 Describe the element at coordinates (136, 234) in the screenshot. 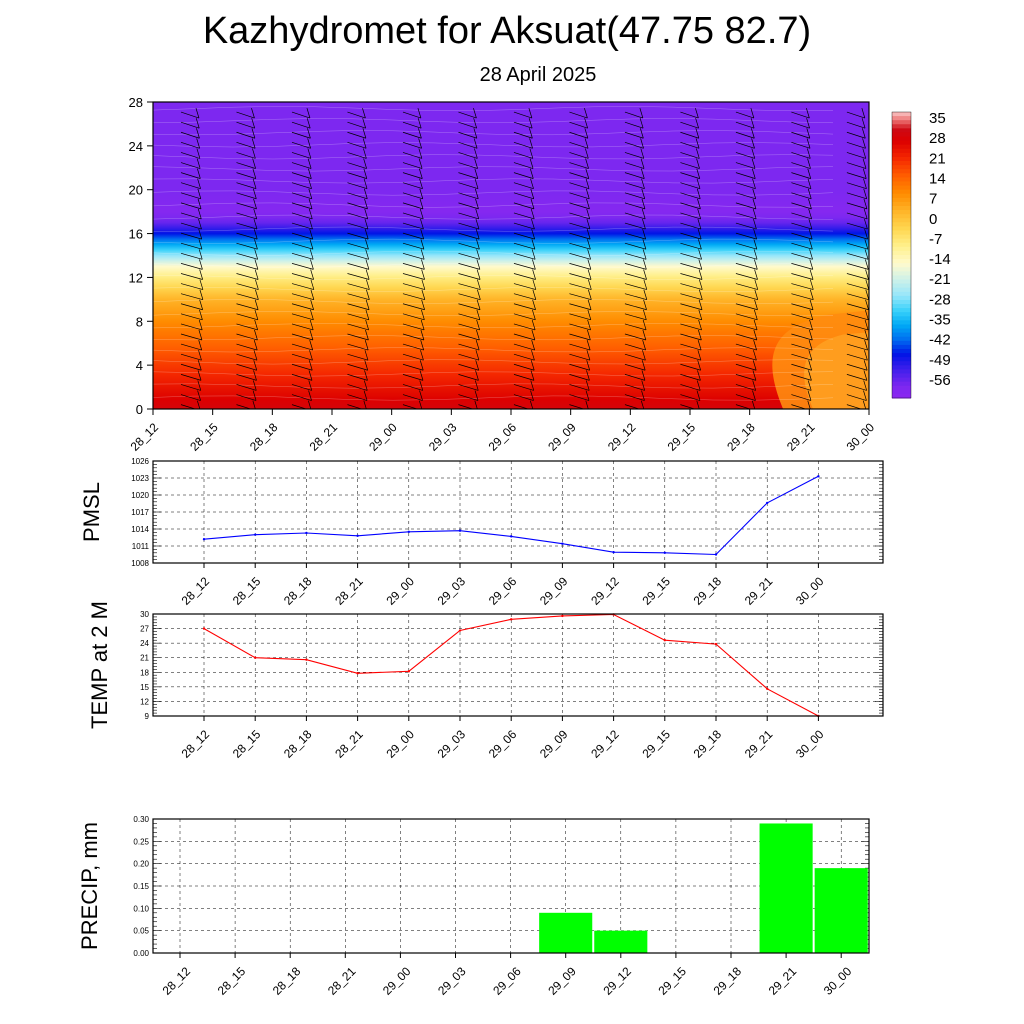

I see `y-tick-label: 16` at that location.